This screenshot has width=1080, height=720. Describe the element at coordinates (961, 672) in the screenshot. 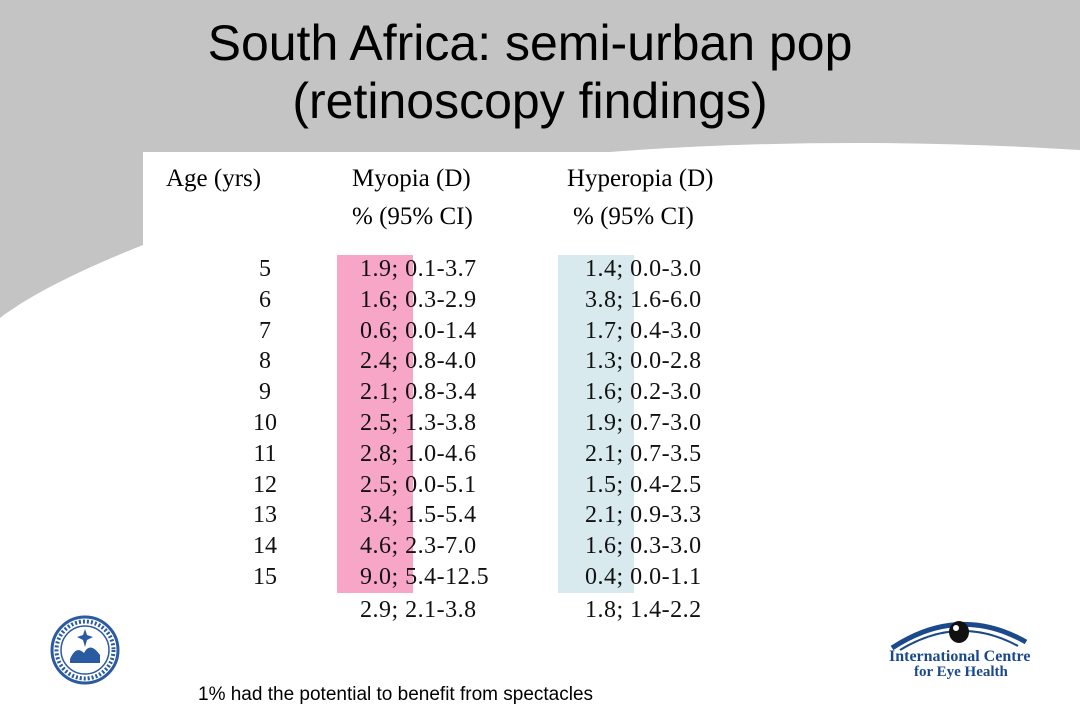

I see `iceh-logo-line-2: for Eye Health` at that location.